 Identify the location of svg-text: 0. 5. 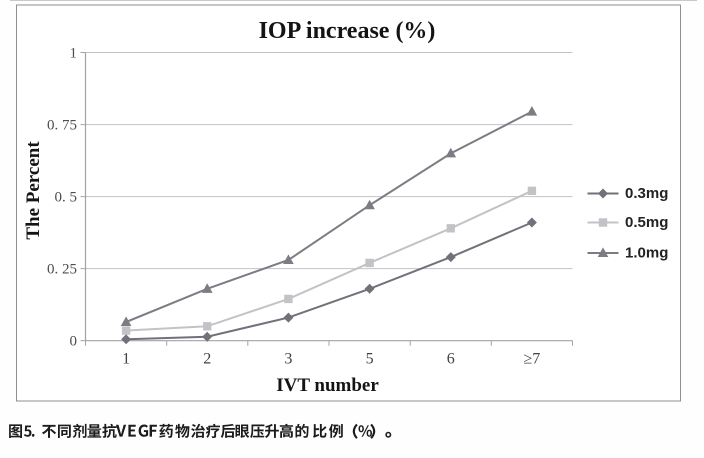
(66, 197).